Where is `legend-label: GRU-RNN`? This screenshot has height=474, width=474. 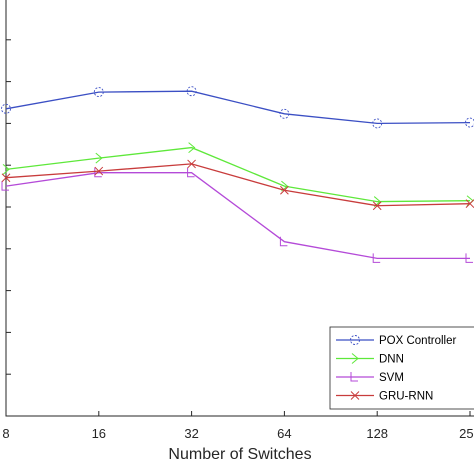 legend-label: GRU-RNN is located at coordinates (406, 397).